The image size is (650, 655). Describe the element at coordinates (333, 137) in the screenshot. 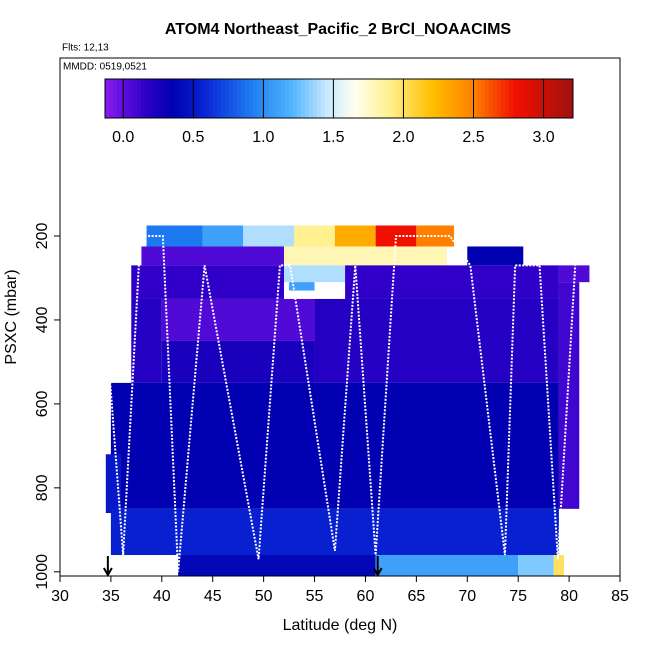

I see `colorbar-tick-label: 1.5` at that location.